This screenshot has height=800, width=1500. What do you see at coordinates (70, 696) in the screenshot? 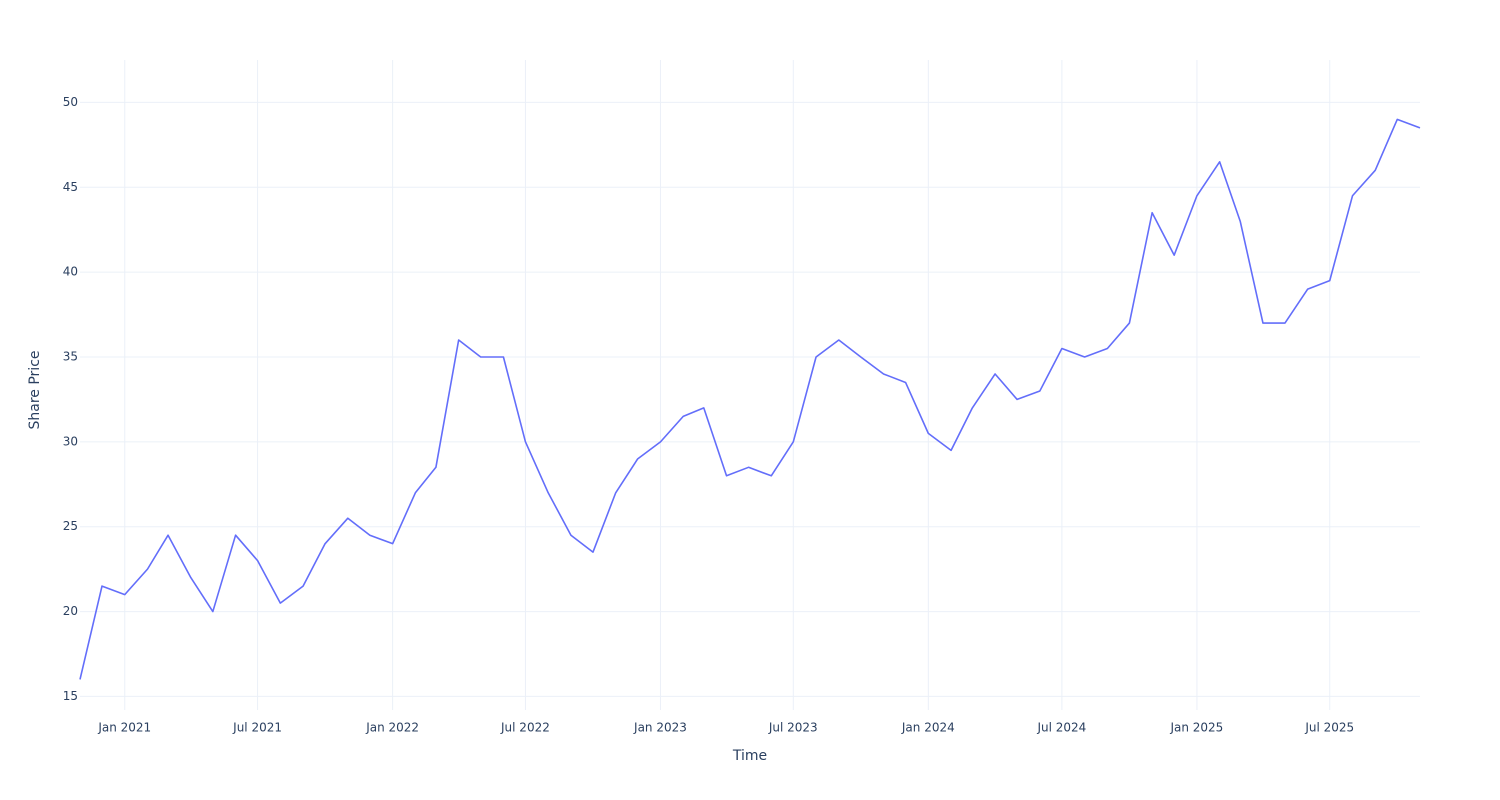
I see `y-tick-label: 15` at bounding box center [70, 696].